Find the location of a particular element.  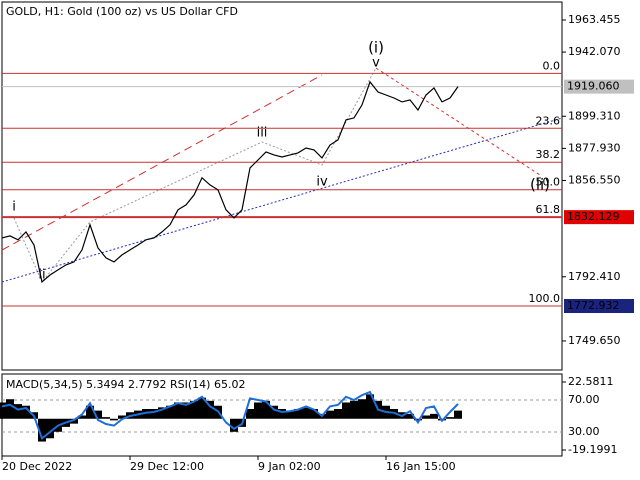

y-tick-label: -19.1991 is located at coordinates (592, 449).